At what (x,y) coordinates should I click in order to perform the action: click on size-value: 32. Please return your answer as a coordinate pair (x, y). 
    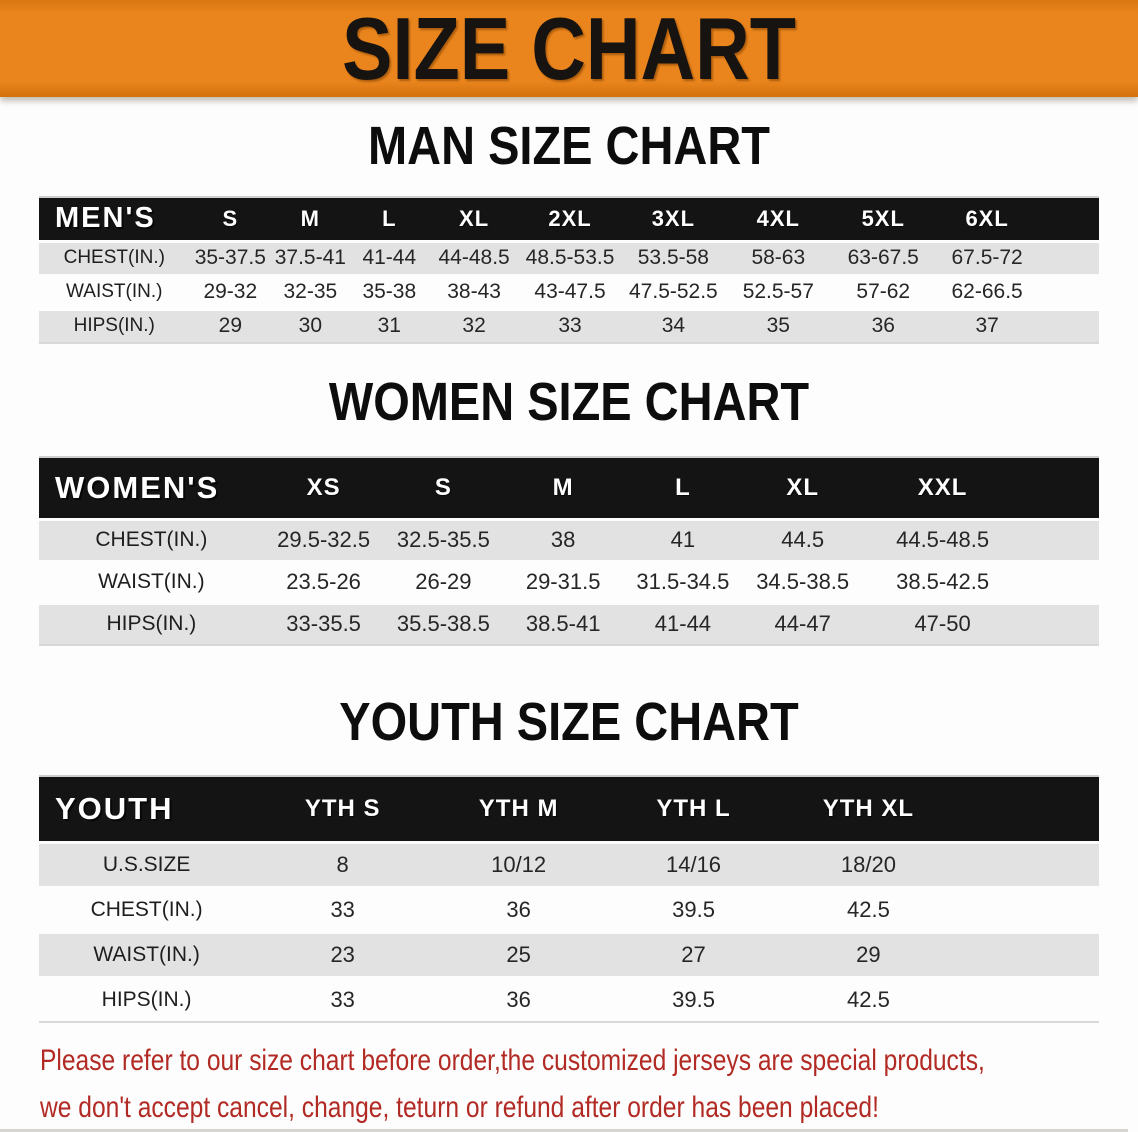
    Looking at the image, I should click on (474, 325).